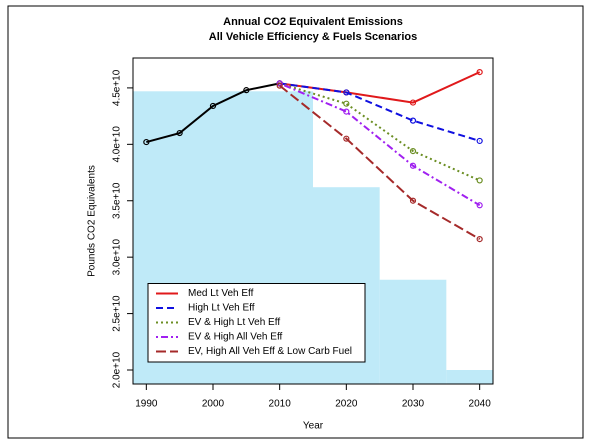 The width and height of the screenshot is (591, 444). I want to click on legend-label: Med Lt Veh Eff, so click(221, 293).